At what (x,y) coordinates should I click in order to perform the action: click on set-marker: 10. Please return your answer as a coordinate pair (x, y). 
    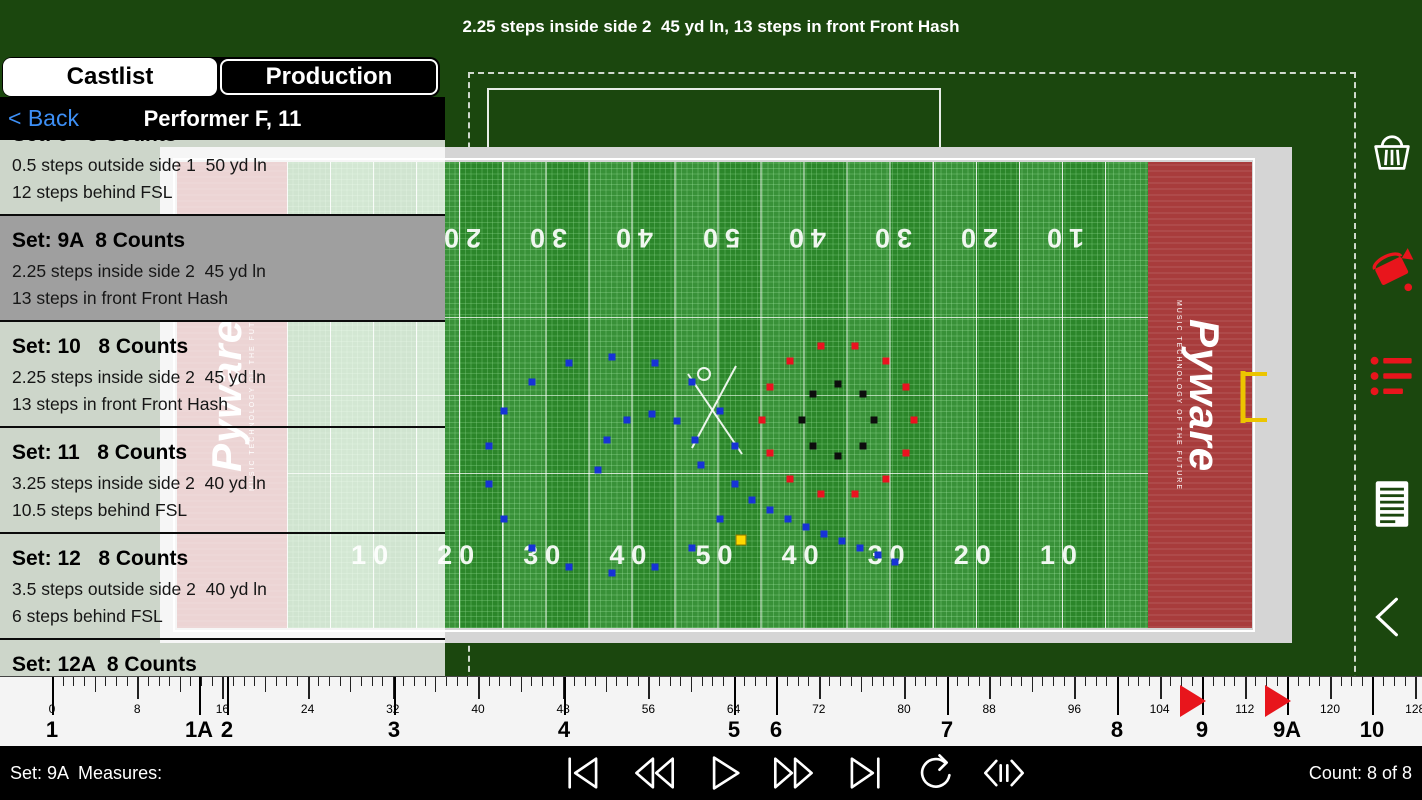
    Looking at the image, I should click on (1372, 729).